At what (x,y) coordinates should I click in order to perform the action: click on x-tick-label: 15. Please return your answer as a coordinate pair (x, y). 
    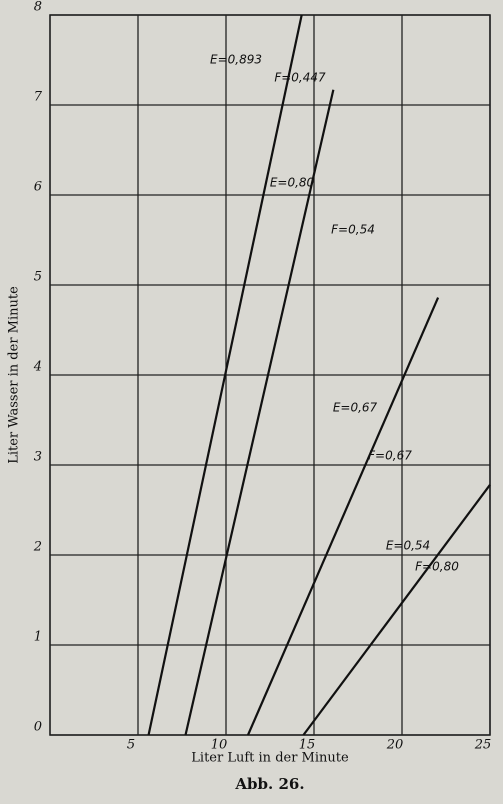
    Looking at the image, I should click on (307, 745).